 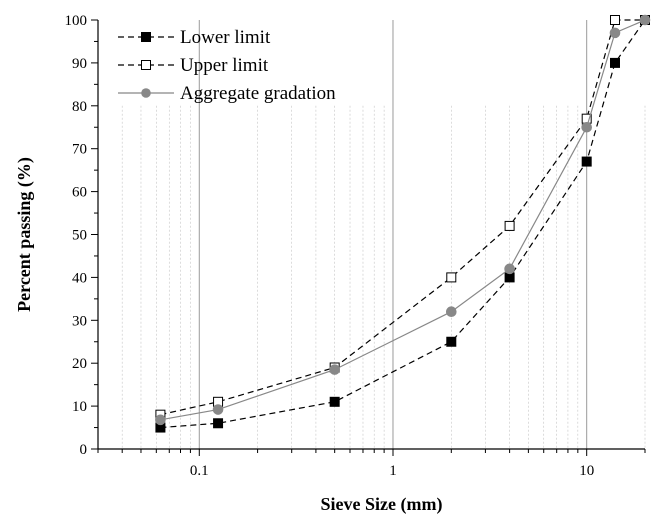 I want to click on legend-item-aggregate-gradation: Aggregate gradation, so click(x=227, y=93).